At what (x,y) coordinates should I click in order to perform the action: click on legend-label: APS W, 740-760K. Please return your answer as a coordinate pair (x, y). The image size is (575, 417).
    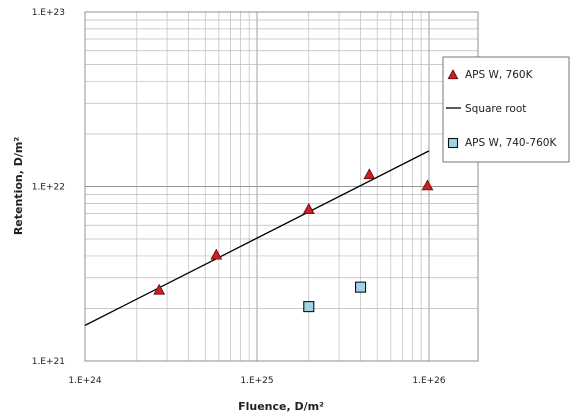
    Looking at the image, I should click on (511, 143).